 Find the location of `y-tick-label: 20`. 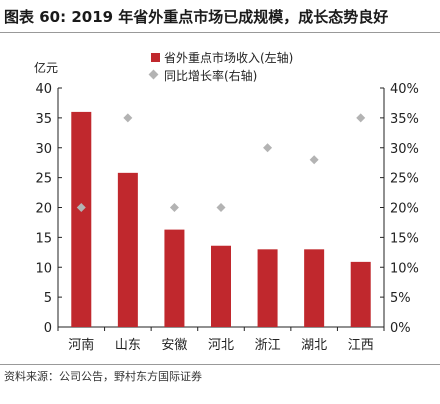

y-tick-label: 20 is located at coordinates (43, 209).